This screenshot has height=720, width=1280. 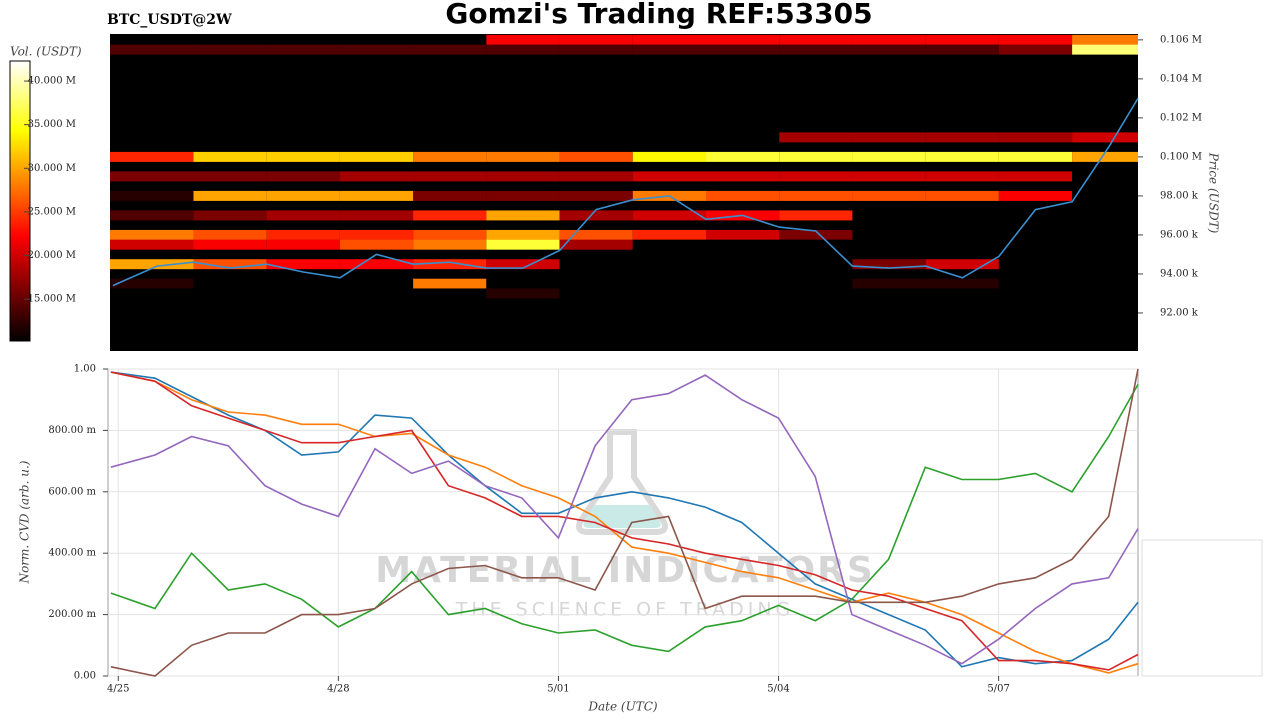 I want to click on colorbar-tick-label: 35.000 M, so click(x=52, y=124).